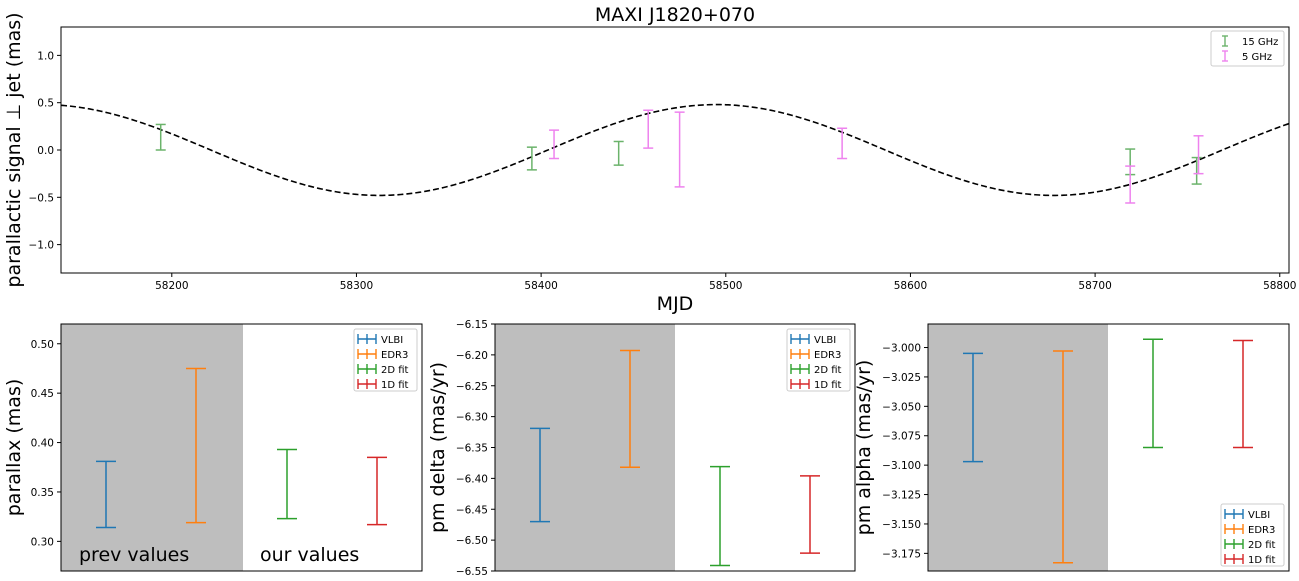 The height and width of the screenshot is (581, 1299). I want to click on y-axis-label: pm alpha (mas/yr), so click(864, 448).